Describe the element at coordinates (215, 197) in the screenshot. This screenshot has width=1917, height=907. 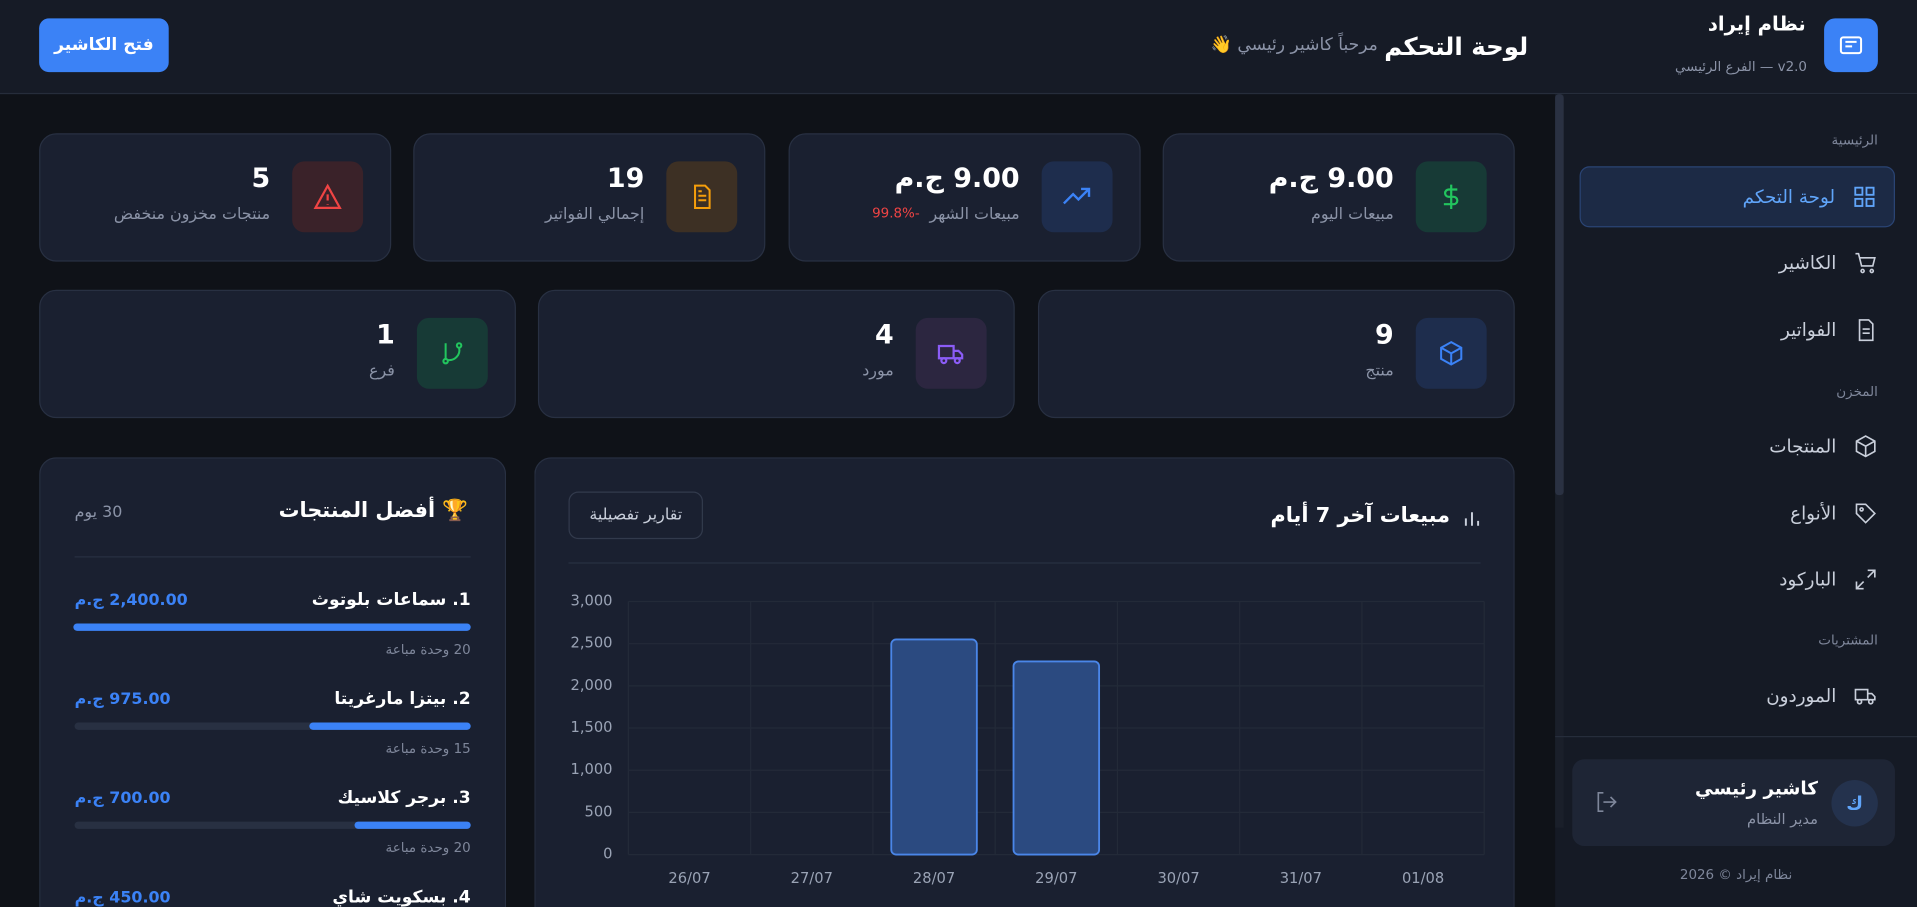
I see `stat-card: 5 منتجات مخزون منخفض` at that location.